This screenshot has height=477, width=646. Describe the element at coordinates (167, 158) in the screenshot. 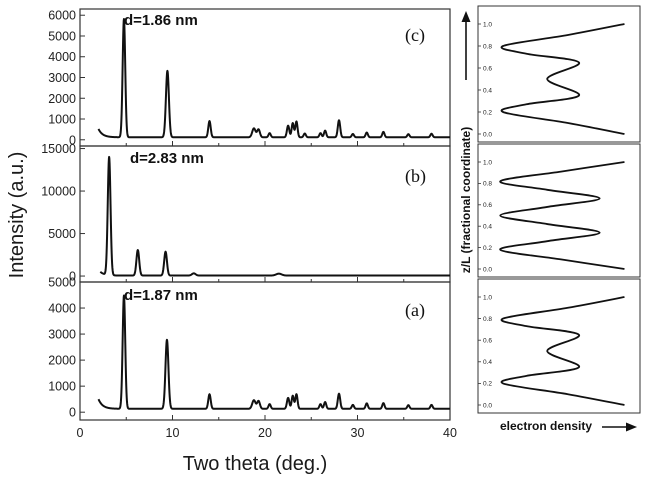

I see `d-spacing-annotation: d=2.83 nm` at that location.